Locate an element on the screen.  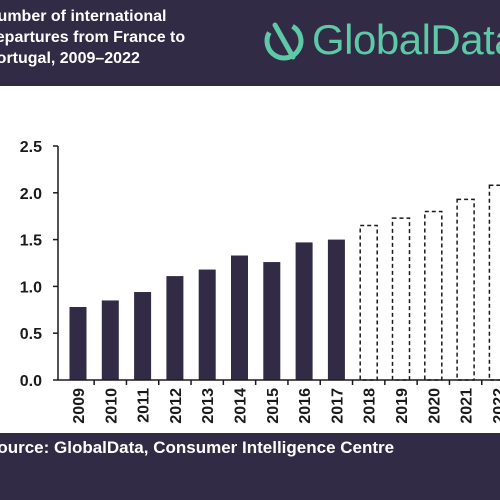
x-tick-label-2018: 2018 is located at coordinates (370, 406).